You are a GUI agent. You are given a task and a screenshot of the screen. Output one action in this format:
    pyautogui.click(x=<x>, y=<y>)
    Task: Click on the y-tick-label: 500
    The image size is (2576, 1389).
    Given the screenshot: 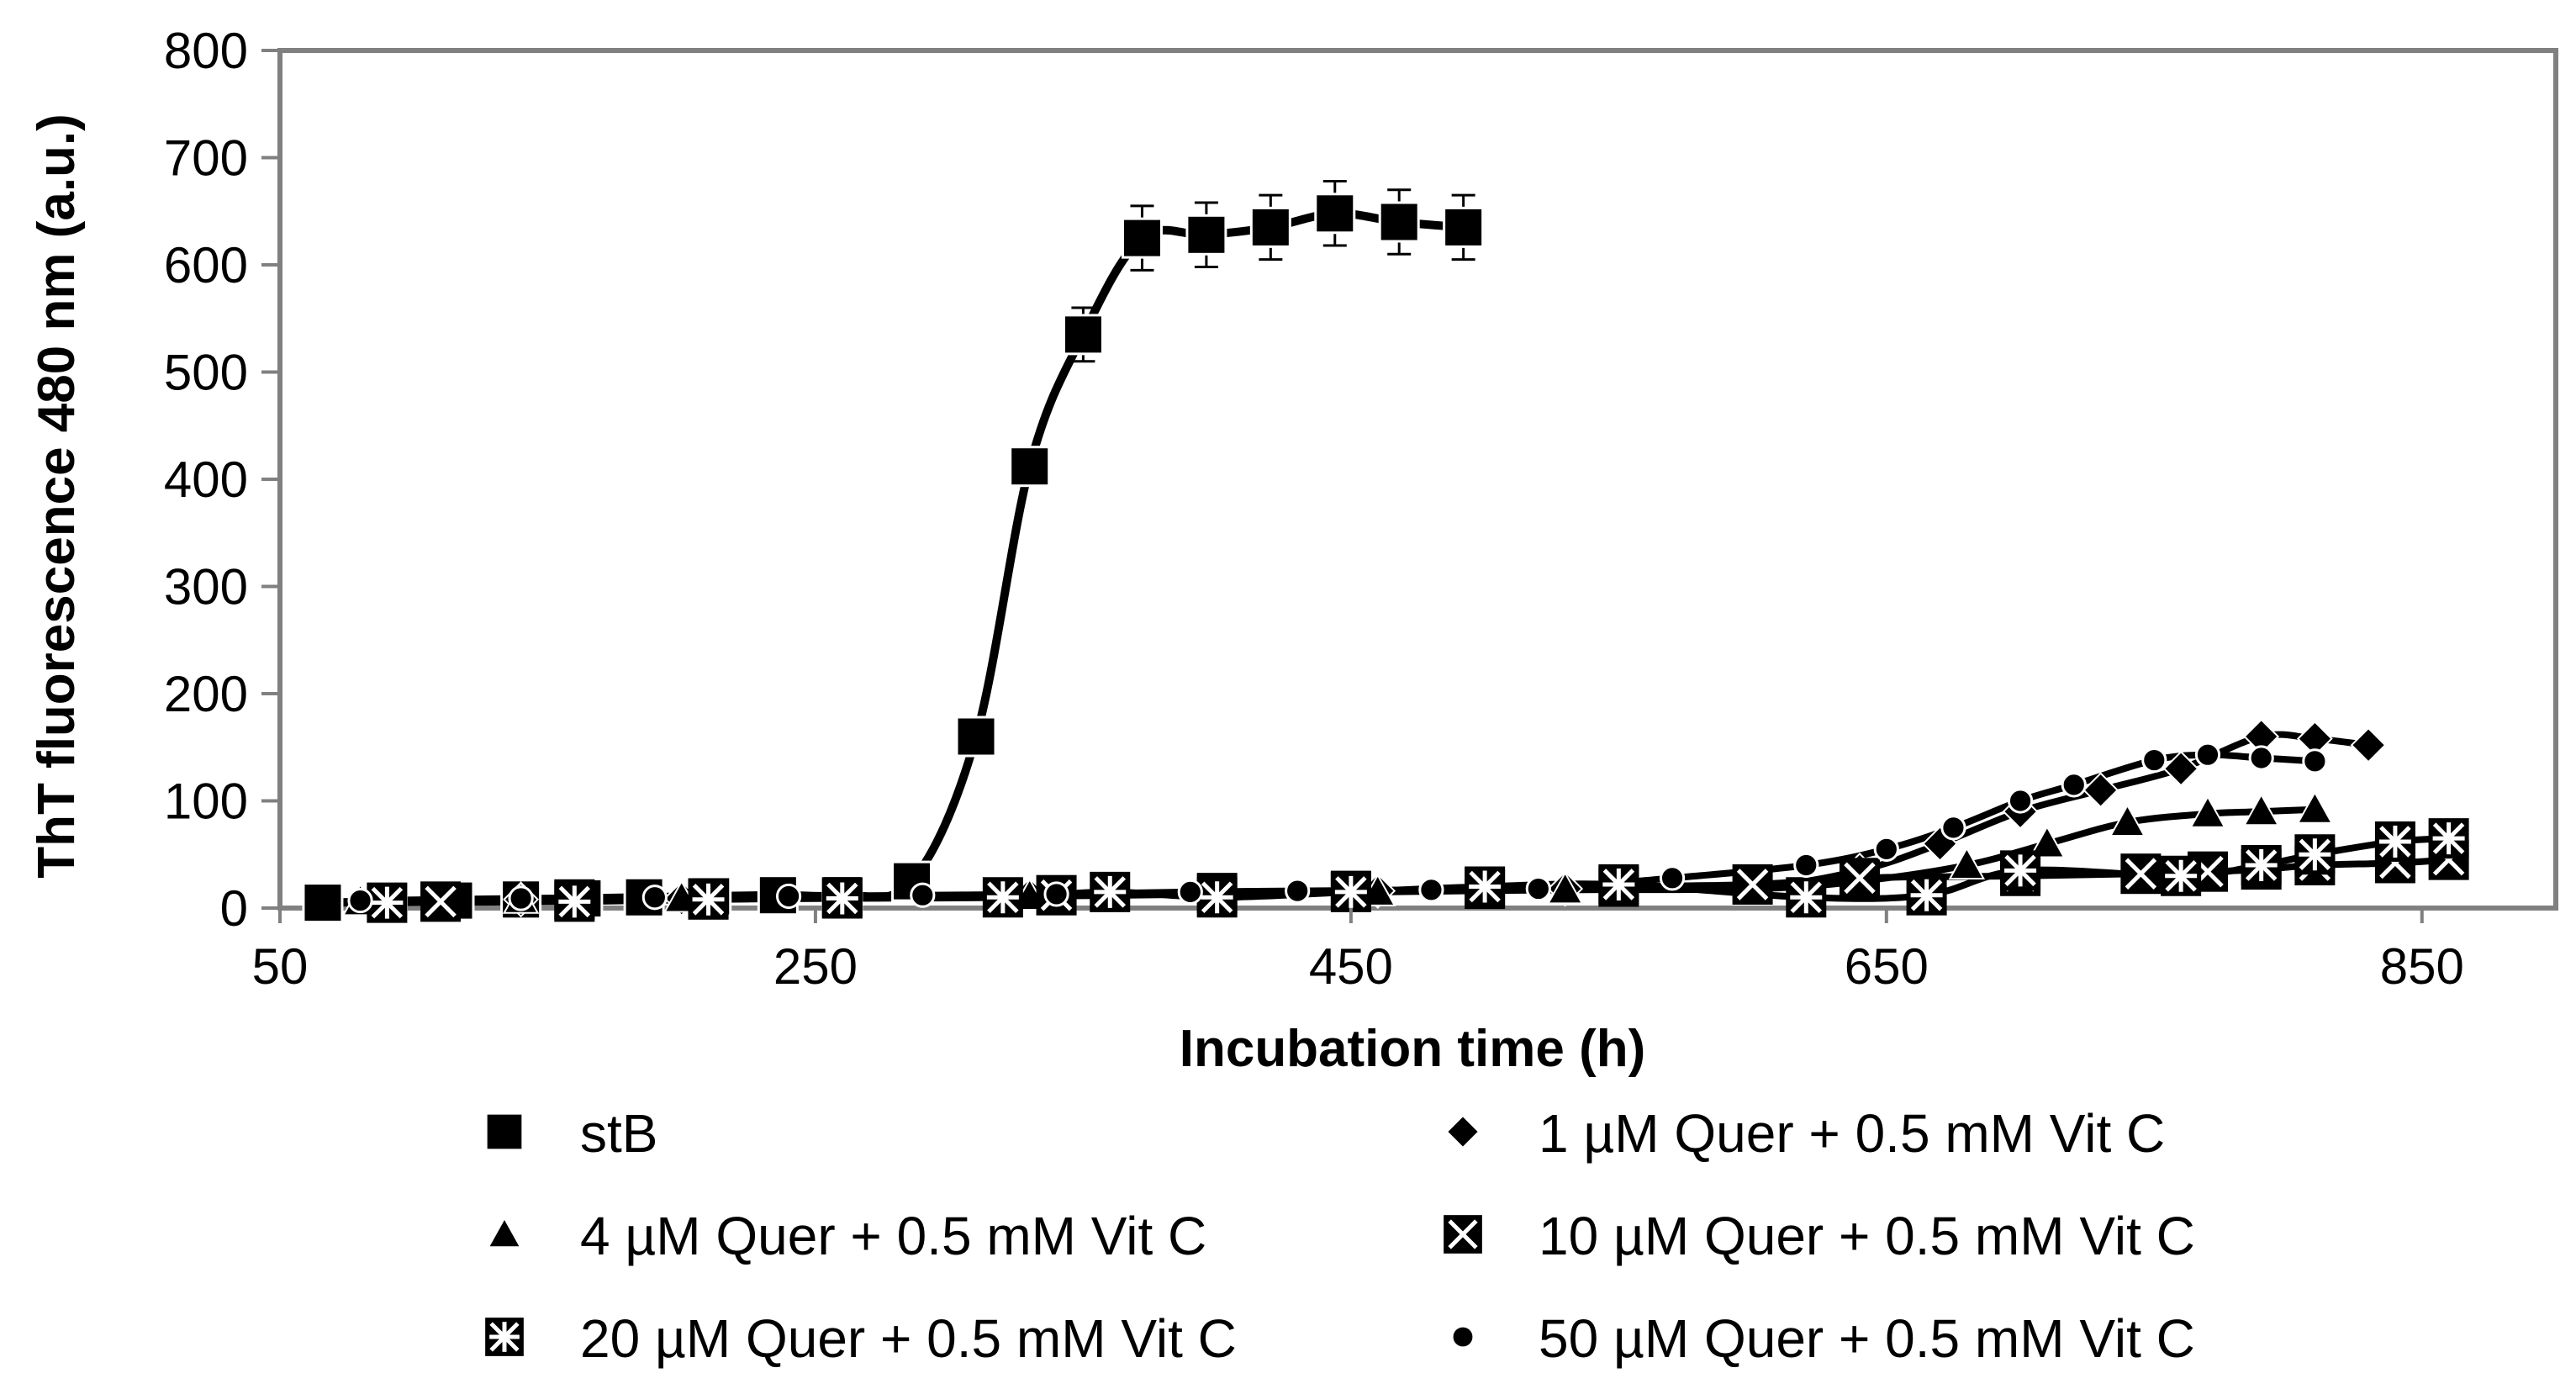 What is the action you would take?
    pyautogui.click(x=206, y=373)
    